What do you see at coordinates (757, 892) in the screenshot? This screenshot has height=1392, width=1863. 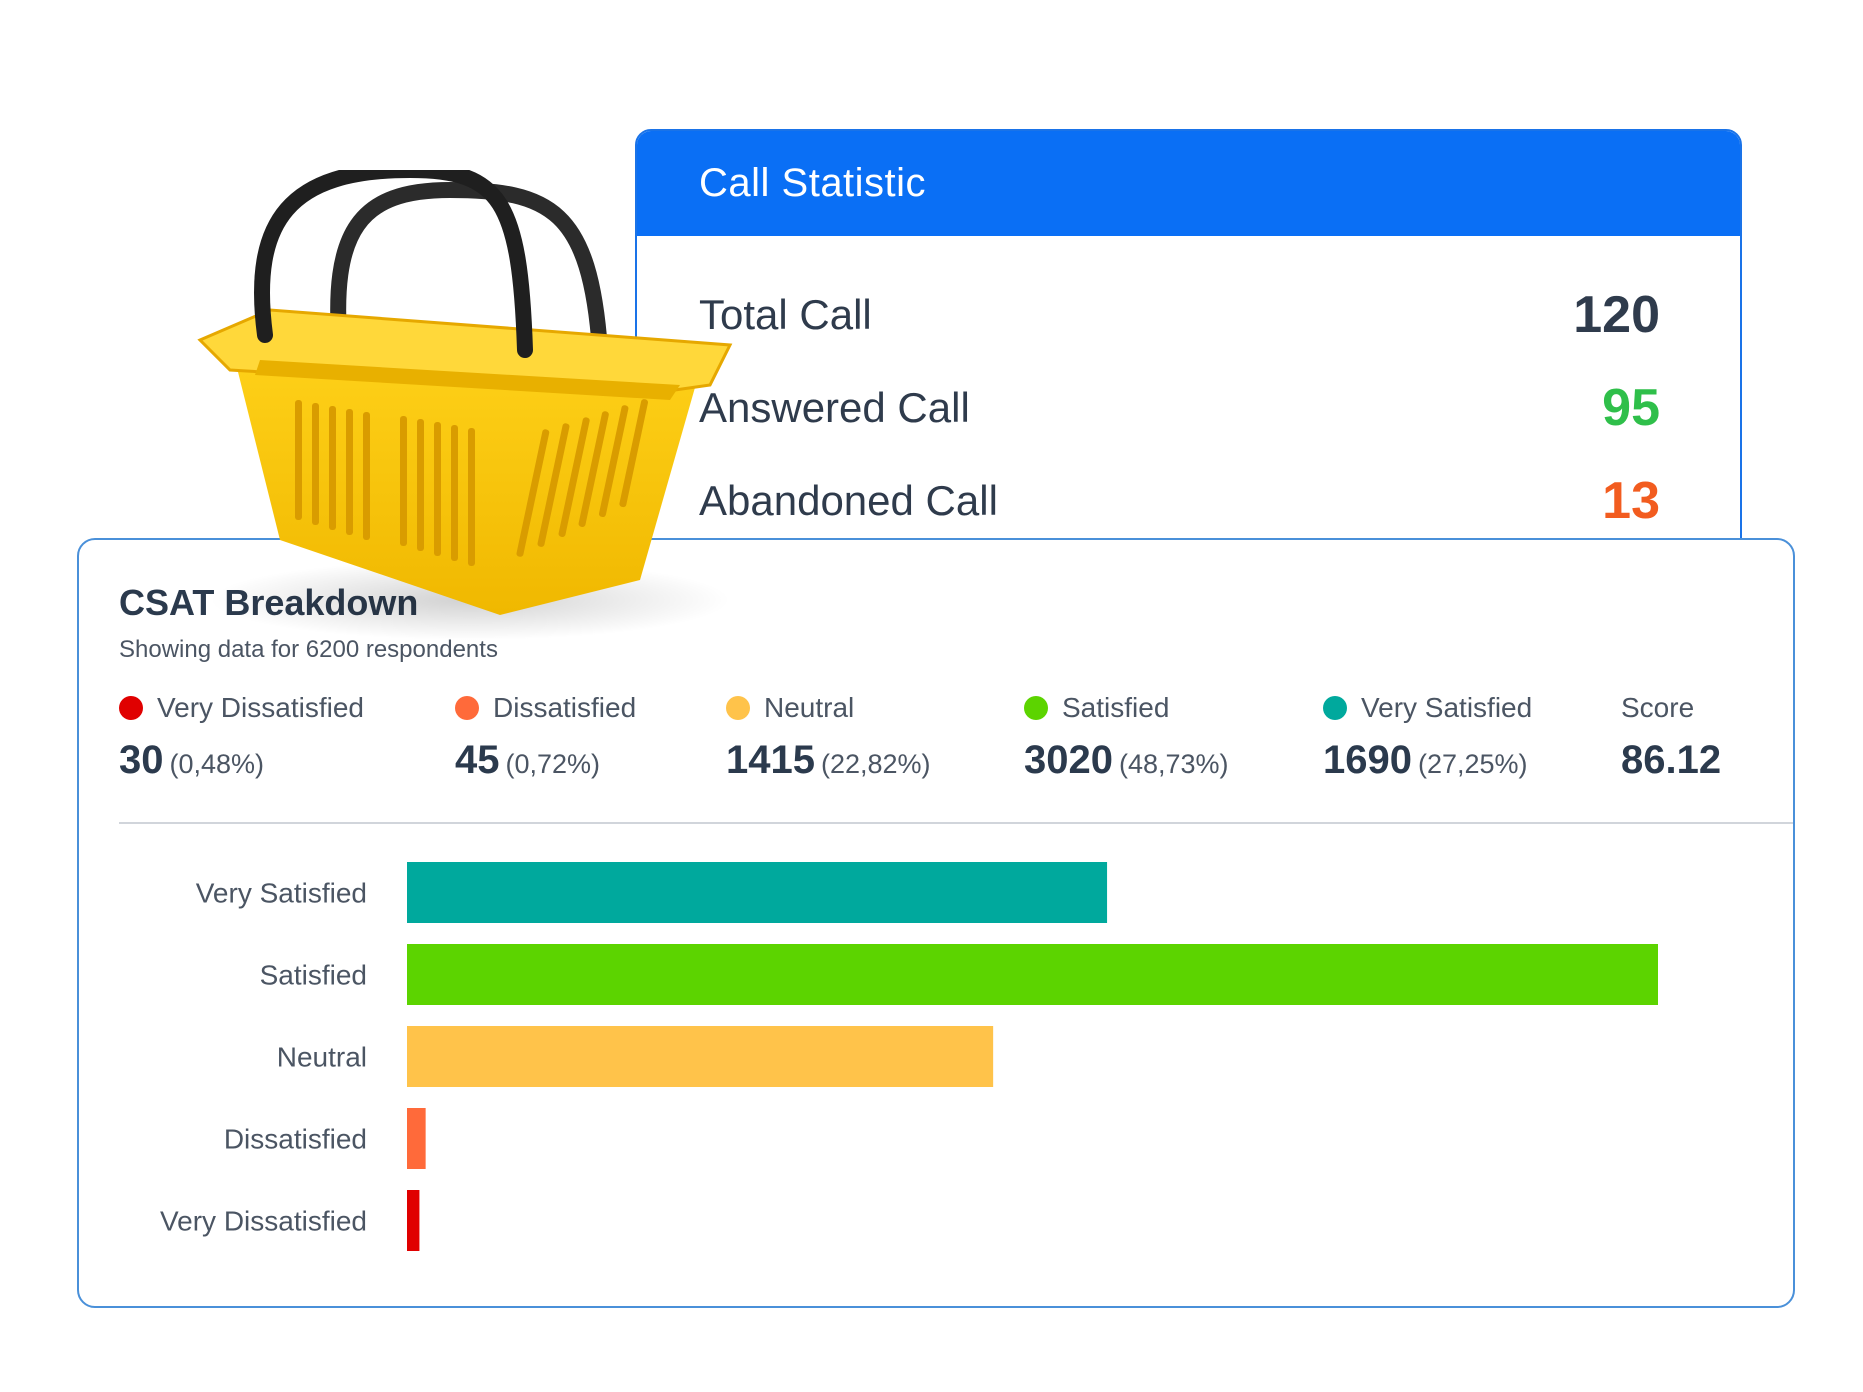 I see `bar-very-satisfied` at bounding box center [757, 892].